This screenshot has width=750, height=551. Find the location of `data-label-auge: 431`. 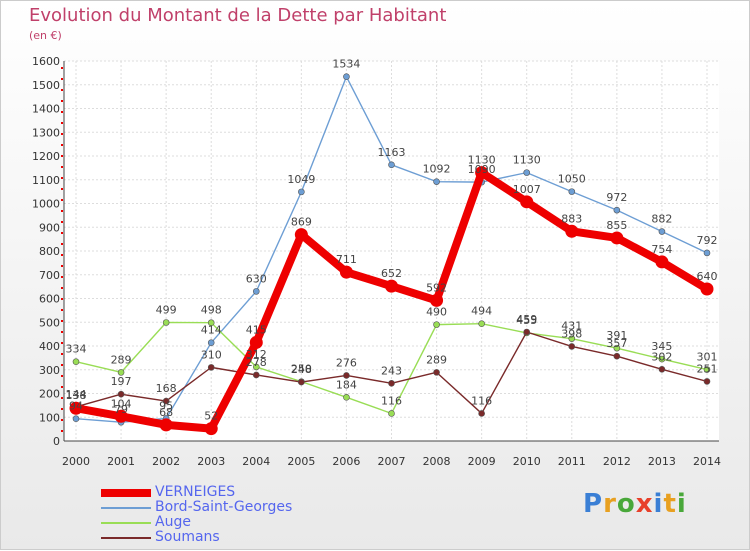

data-label-auge: 431 is located at coordinates (571, 326).